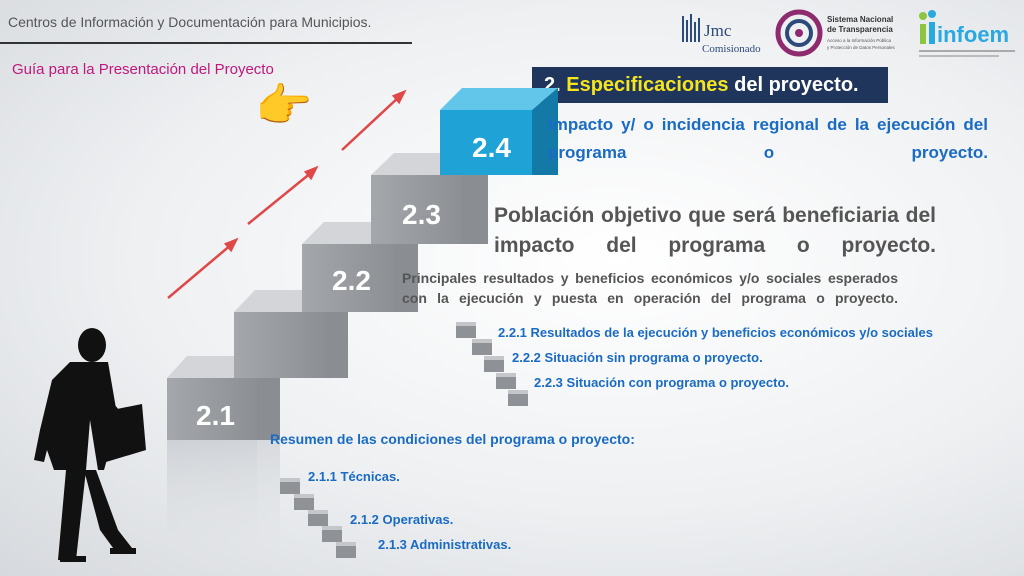  I want to click on step-label-2-1: 2.1, so click(215, 415).